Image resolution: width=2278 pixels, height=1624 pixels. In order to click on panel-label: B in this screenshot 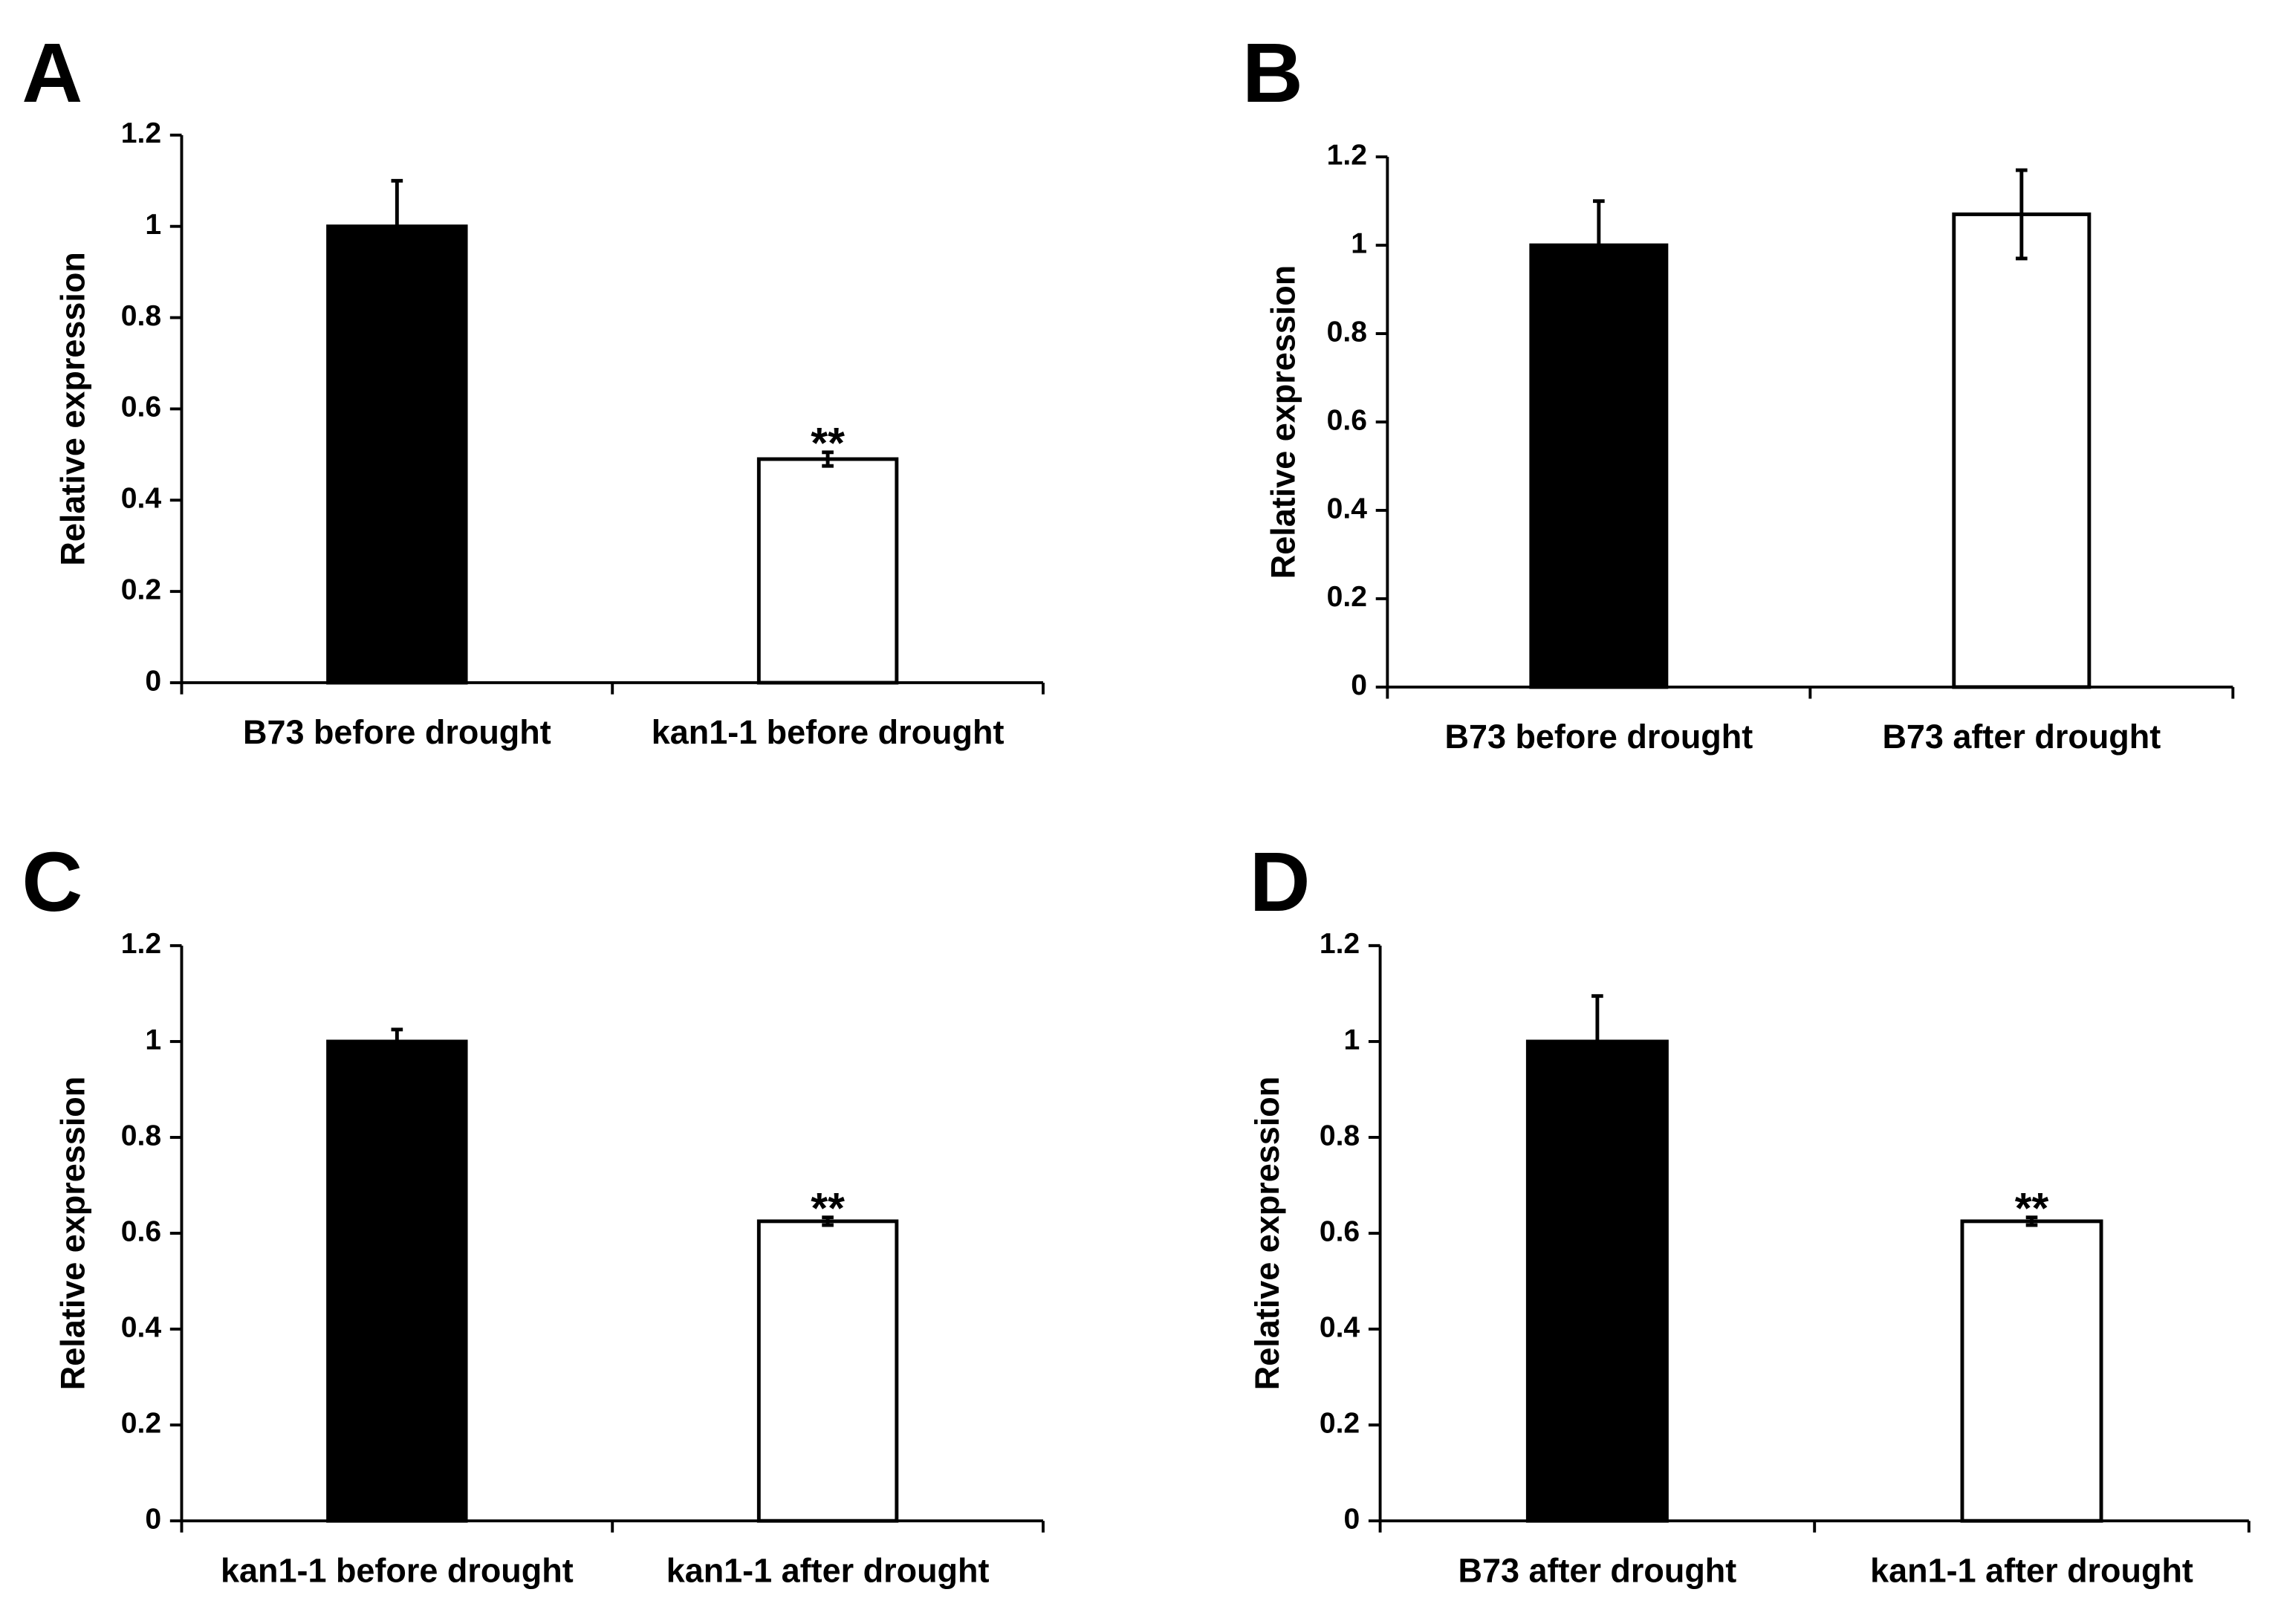, I will do `click(1272, 73)`.